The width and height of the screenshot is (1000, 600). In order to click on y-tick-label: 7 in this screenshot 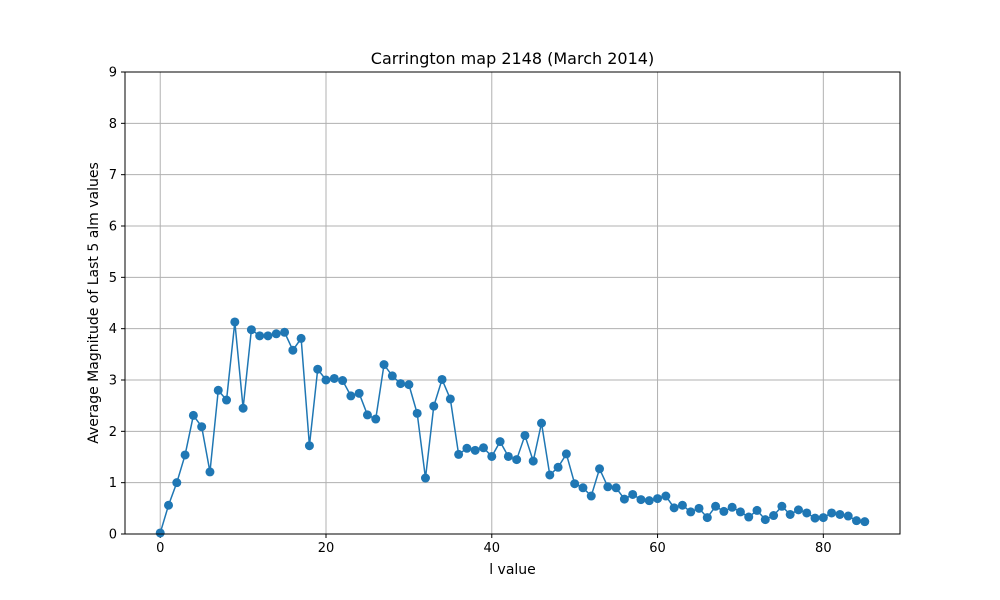, I will do `click(113, 175)`.